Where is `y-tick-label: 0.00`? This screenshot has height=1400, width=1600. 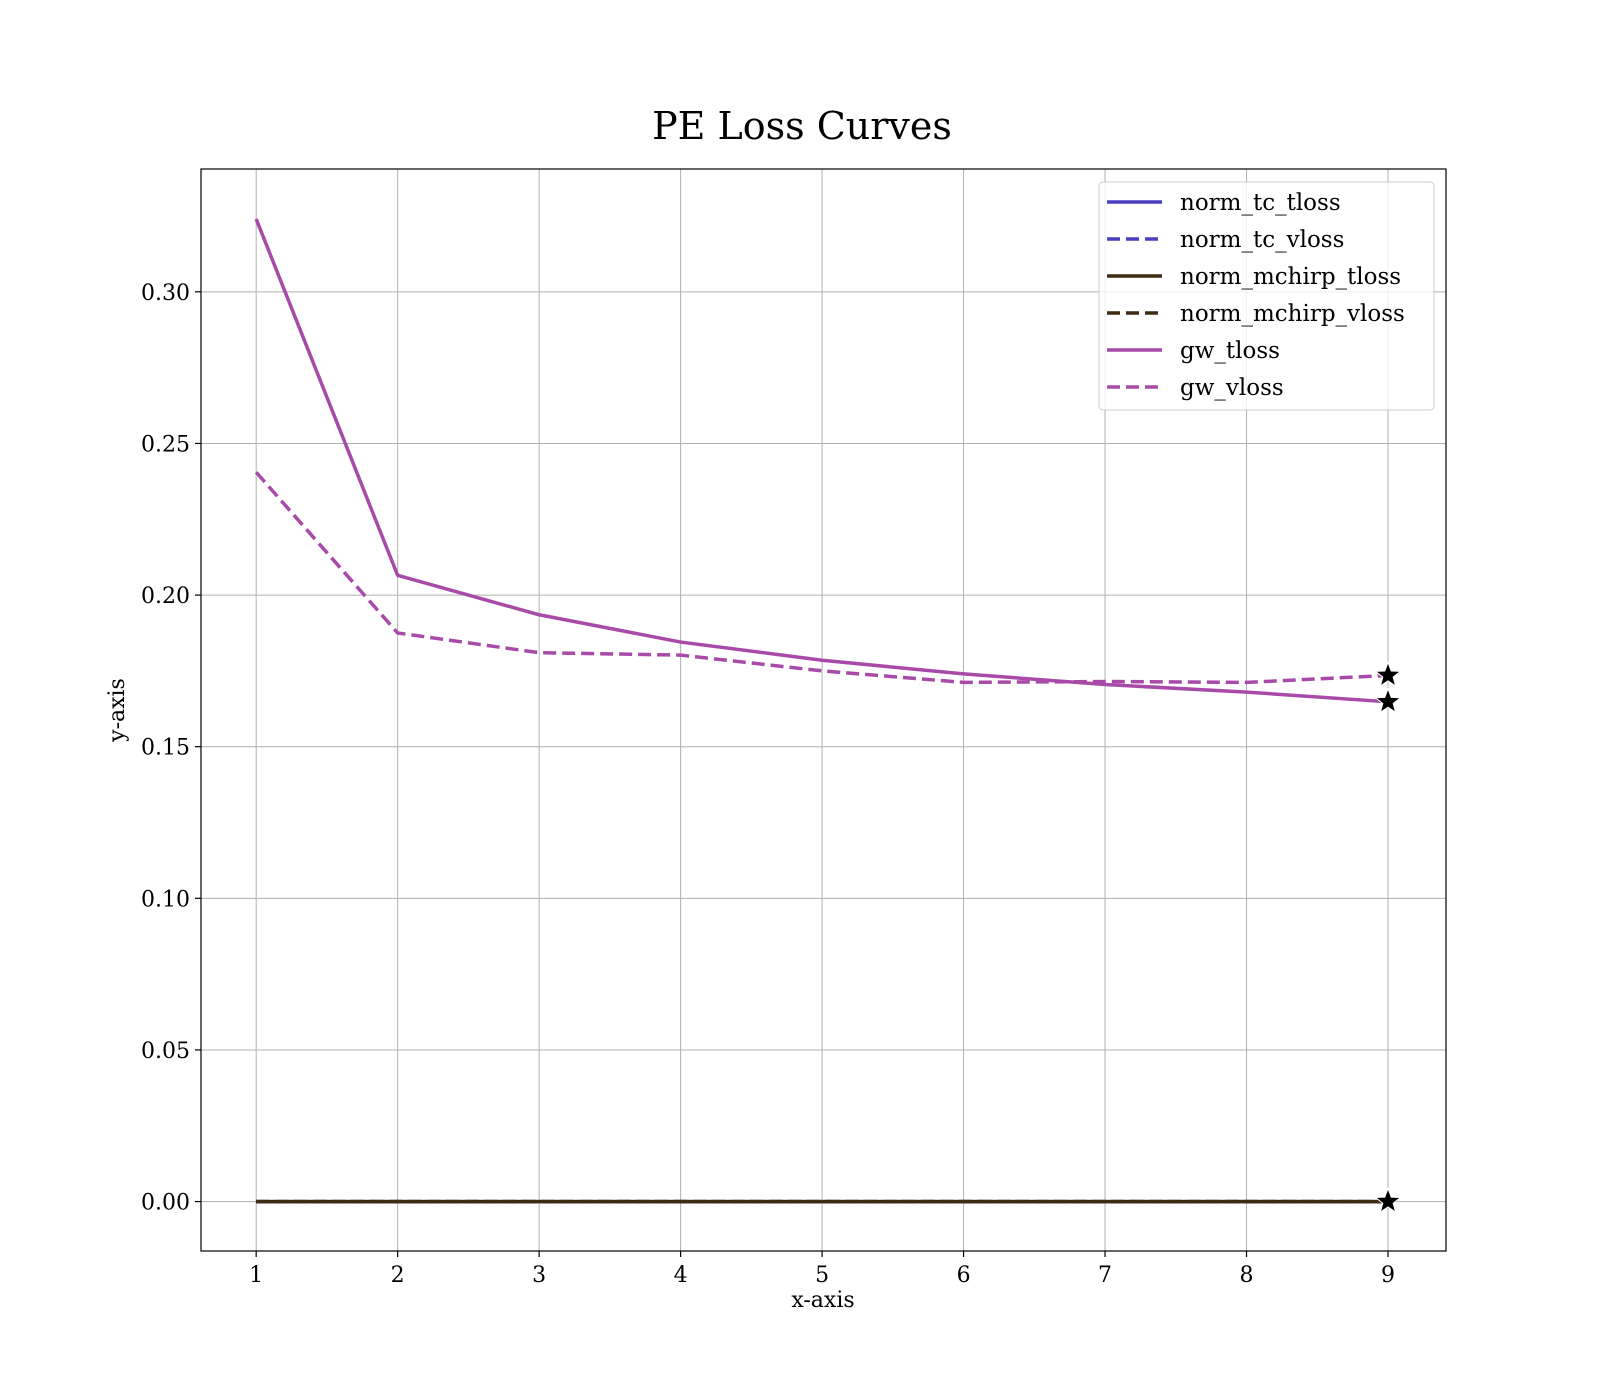
y-tick-label: 0.00 is located at coordinates (165, 1203).